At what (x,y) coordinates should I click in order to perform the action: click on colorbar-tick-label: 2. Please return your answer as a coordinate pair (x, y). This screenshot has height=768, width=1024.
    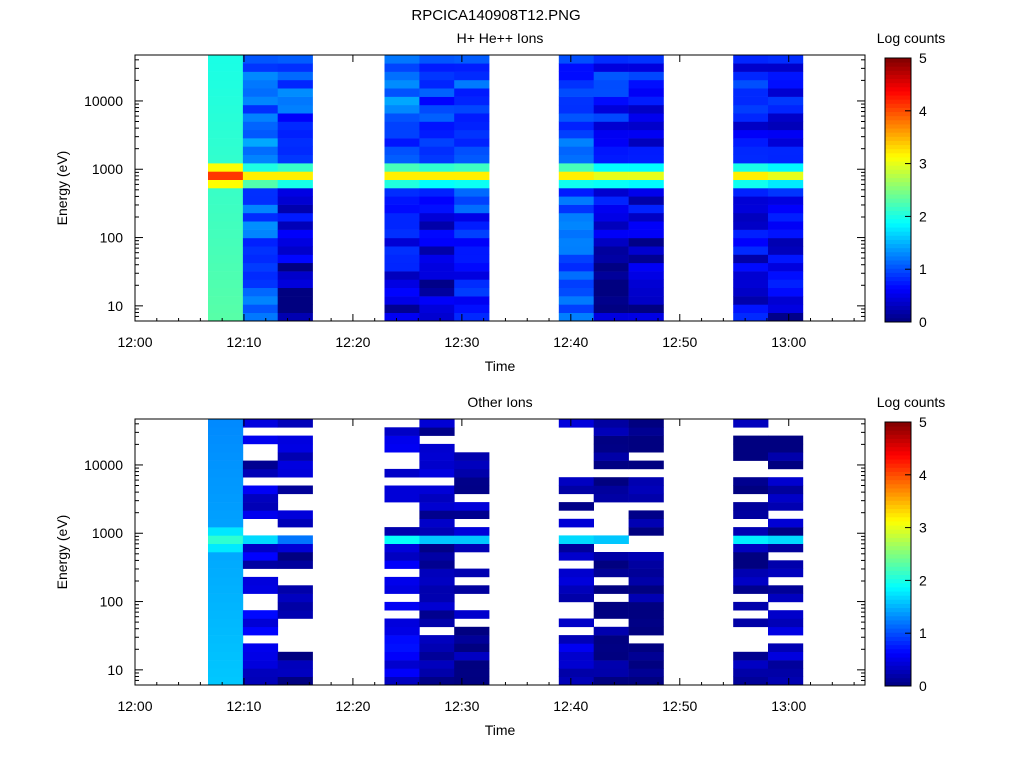
    Looking at the image, I should click on (923, 216).